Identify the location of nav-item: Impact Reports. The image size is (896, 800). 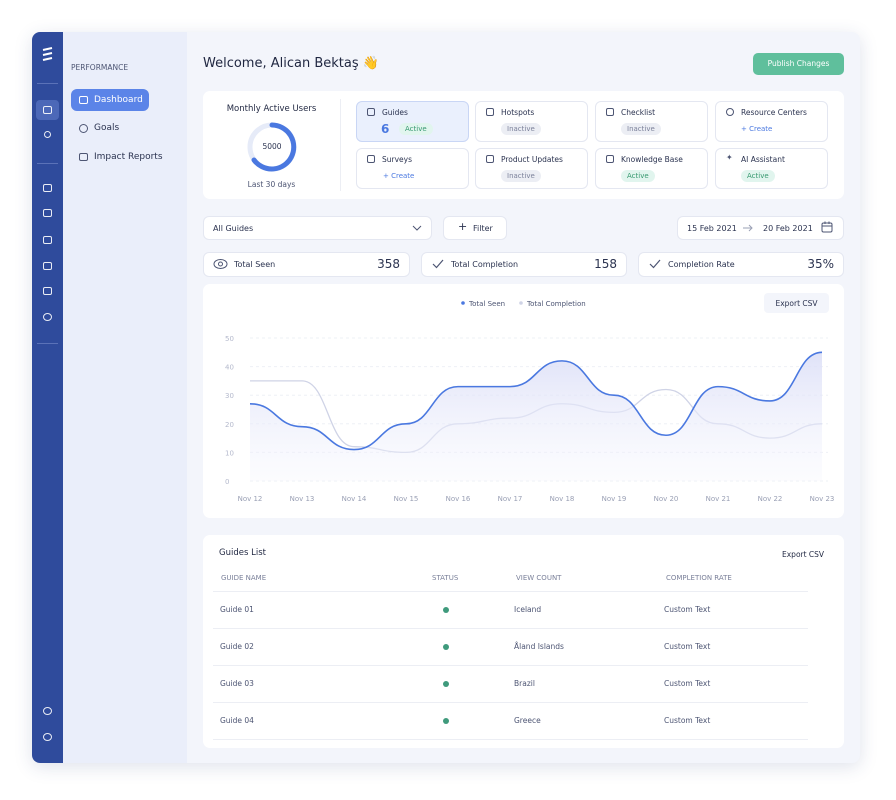
(128, 157).